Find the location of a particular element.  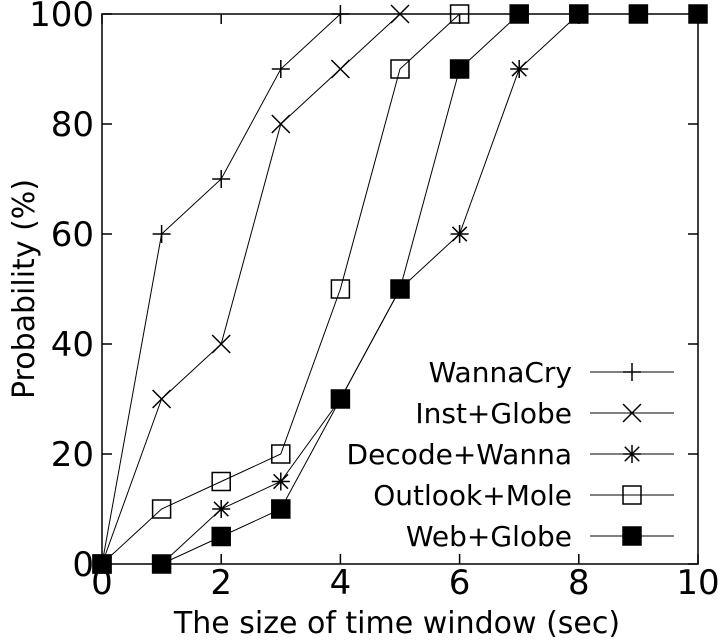

legend-label: Decode+Wanna is located at coordinates (459, 454).